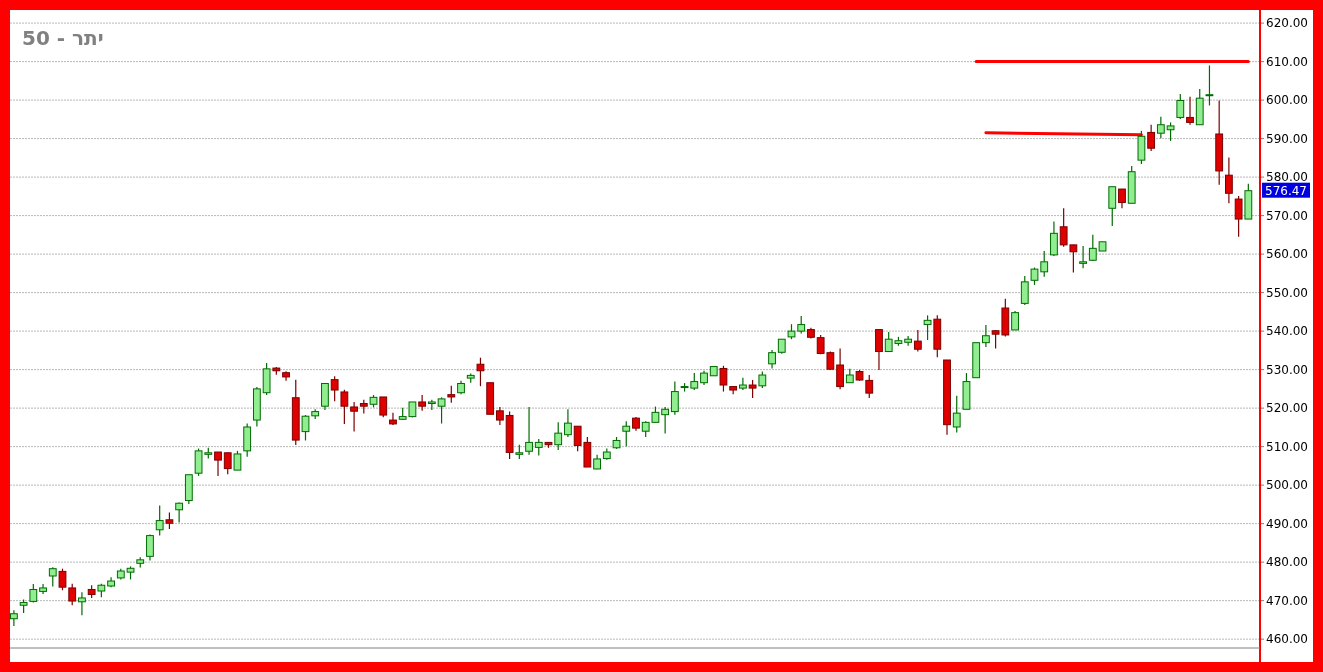 The width and height of the screenshot is (1323, 672). Describe the element at coordinates (1287, 408) in the screenshot. I see `y-tick-label: 520.00` at that location.